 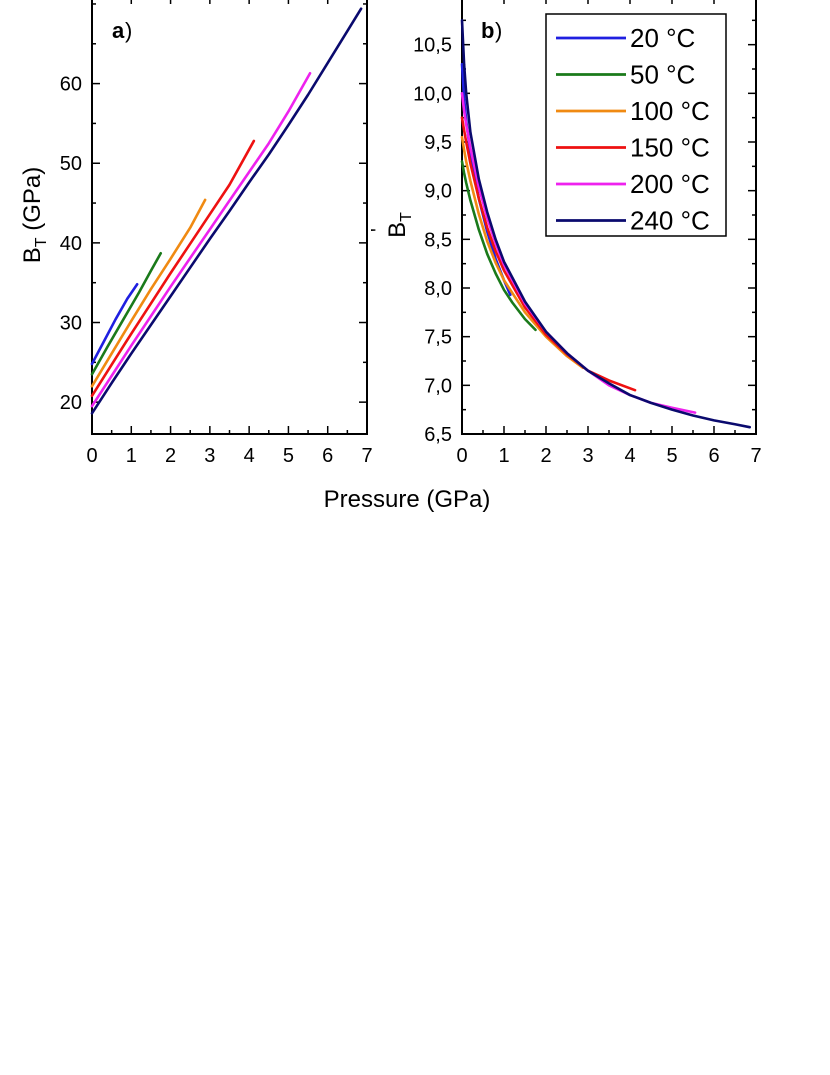 What do you see at coordinates (487, 30) in the screenshot?
I see `panel-b-label: b` at bounding box center [487, 30].